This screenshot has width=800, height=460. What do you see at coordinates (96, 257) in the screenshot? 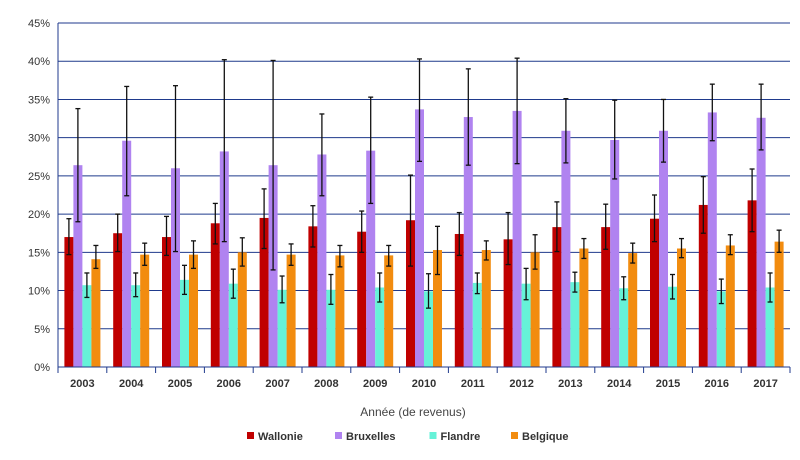
I see `error-bar-belgique-2003` at bounding box center [96, 257].